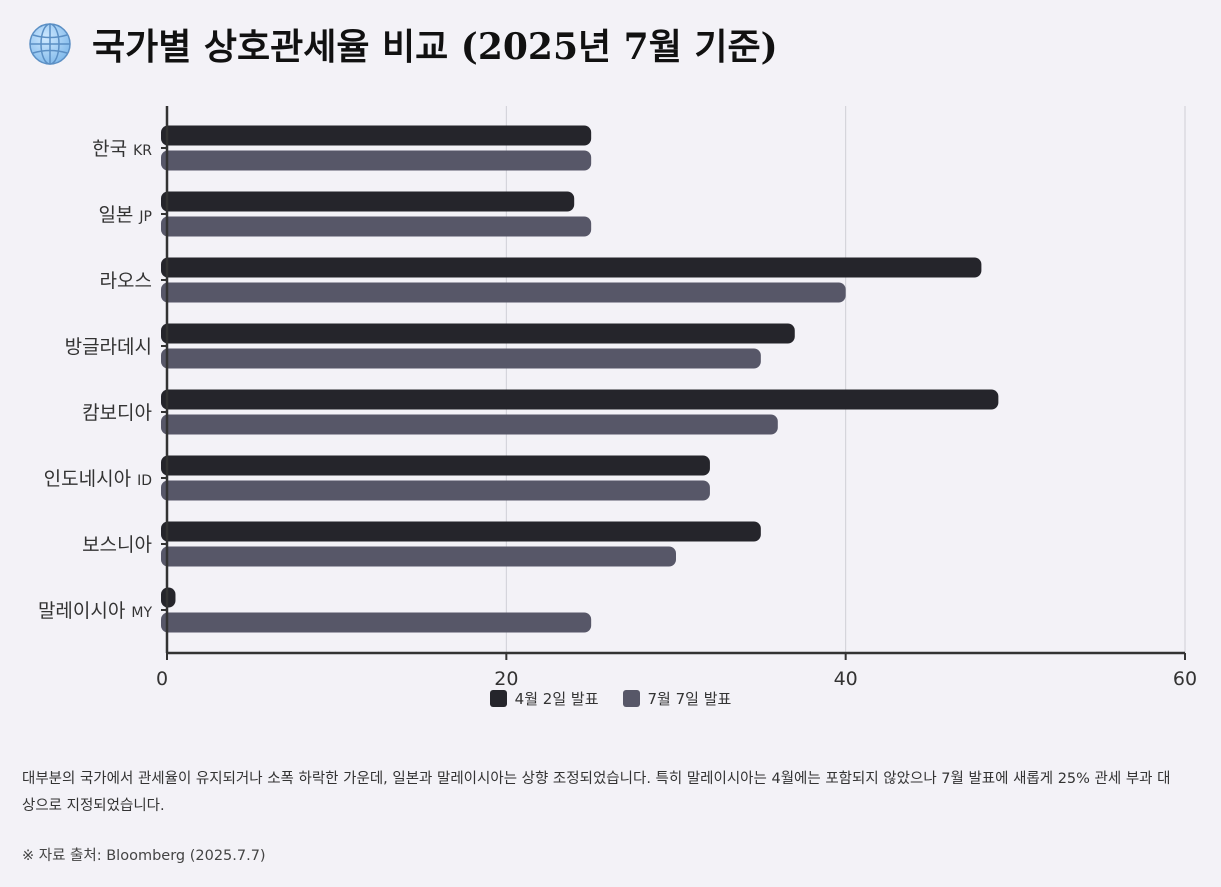 The image size is (1221, 887). What do you see at coordinates (122, 149) in the screenshot?
I see `category-label-0: 한국 KR` at bounding box center [122, 149].